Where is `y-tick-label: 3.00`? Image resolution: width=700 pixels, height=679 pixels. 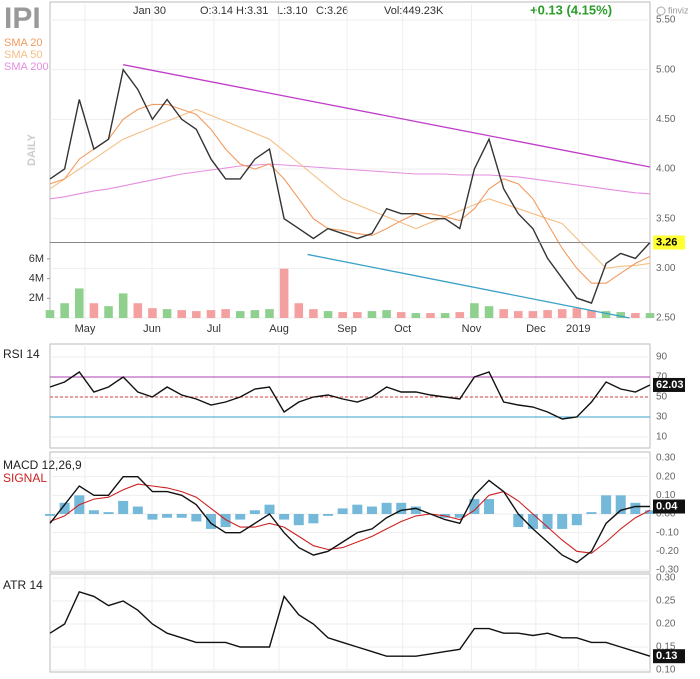
y-tick-label: 3.00 is located at coordinates (666, 268).